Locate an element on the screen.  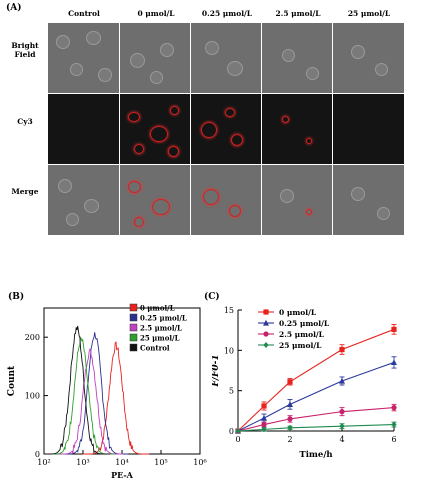
column-header-control: Control is located at coordinates (84, 13).